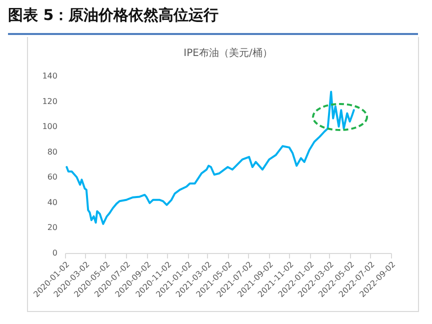  What do you see at coordinates (50, 127) in the screenshot?
I see `y-tick-label: 100` at bounding box center [50, 127].